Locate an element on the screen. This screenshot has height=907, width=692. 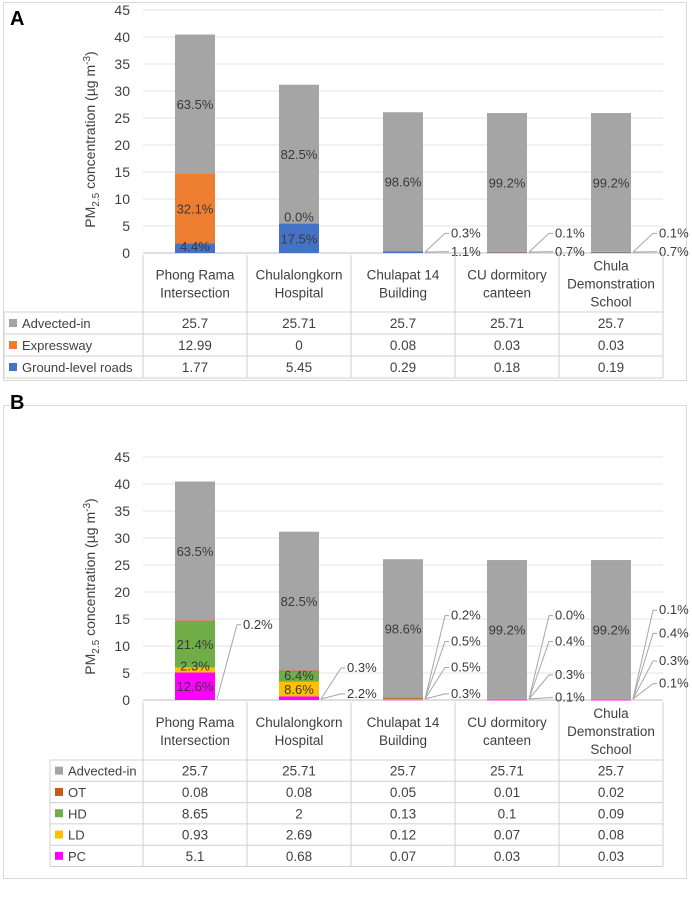
callout-label-b-3: 0.2% is located at coordinates (466, 615).